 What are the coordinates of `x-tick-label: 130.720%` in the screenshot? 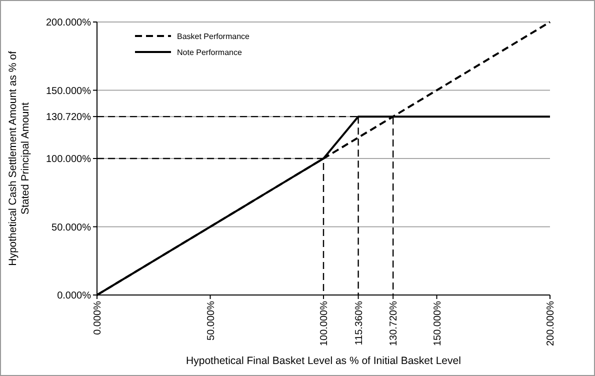 It's located at (394, 323).